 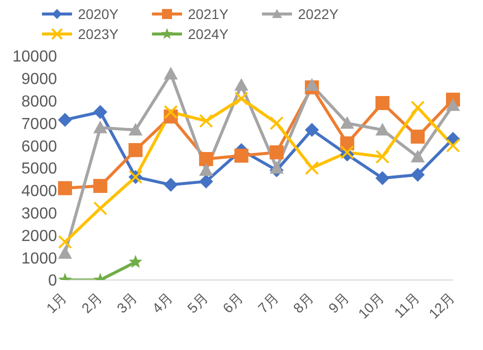 I want to click on y-tick-label: 0, so click(x=53, y=281).